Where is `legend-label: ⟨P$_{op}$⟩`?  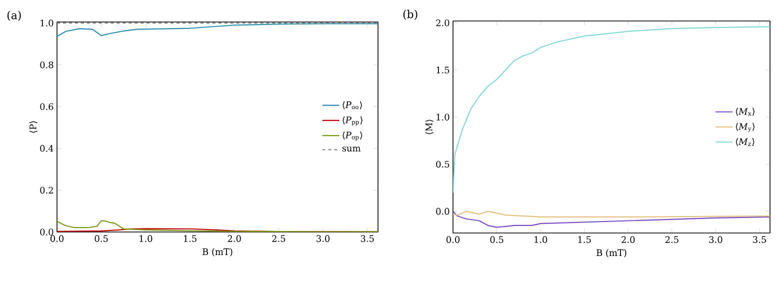
legend-label: ⟨P$_{op}$⟩ is located at coordinates (352, 136).